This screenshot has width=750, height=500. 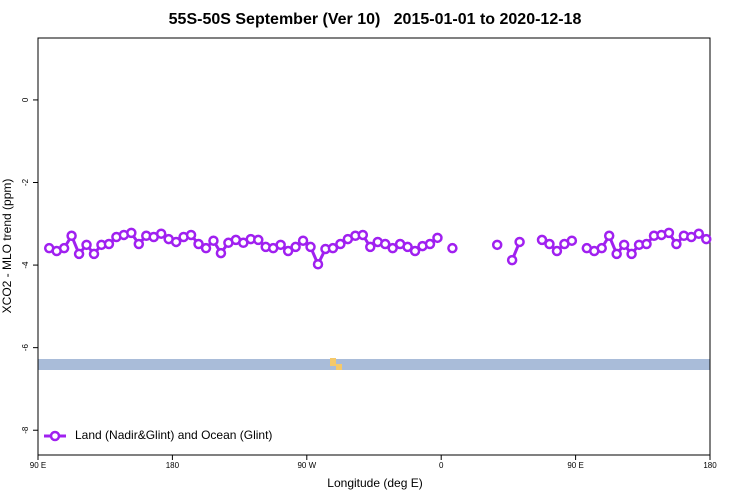 What do you see at coordinates (55, 436) in the screenshot?
I see `legend-marker` at bounding box center [55, 436].